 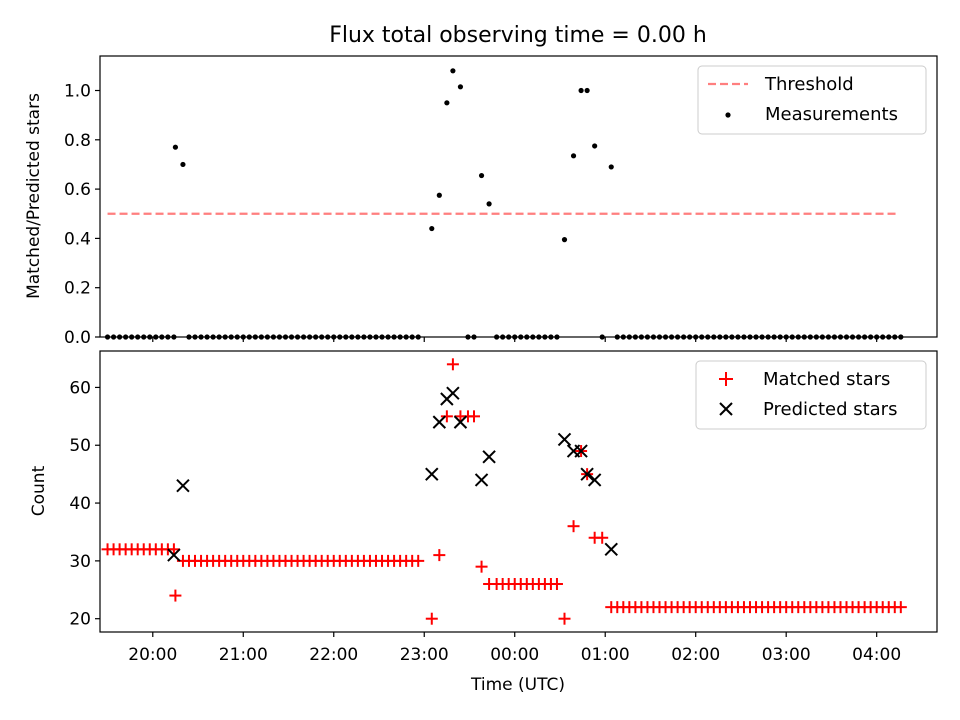 I want to click on top-y-tick-label: 0.6, so click(x=77, y=190).